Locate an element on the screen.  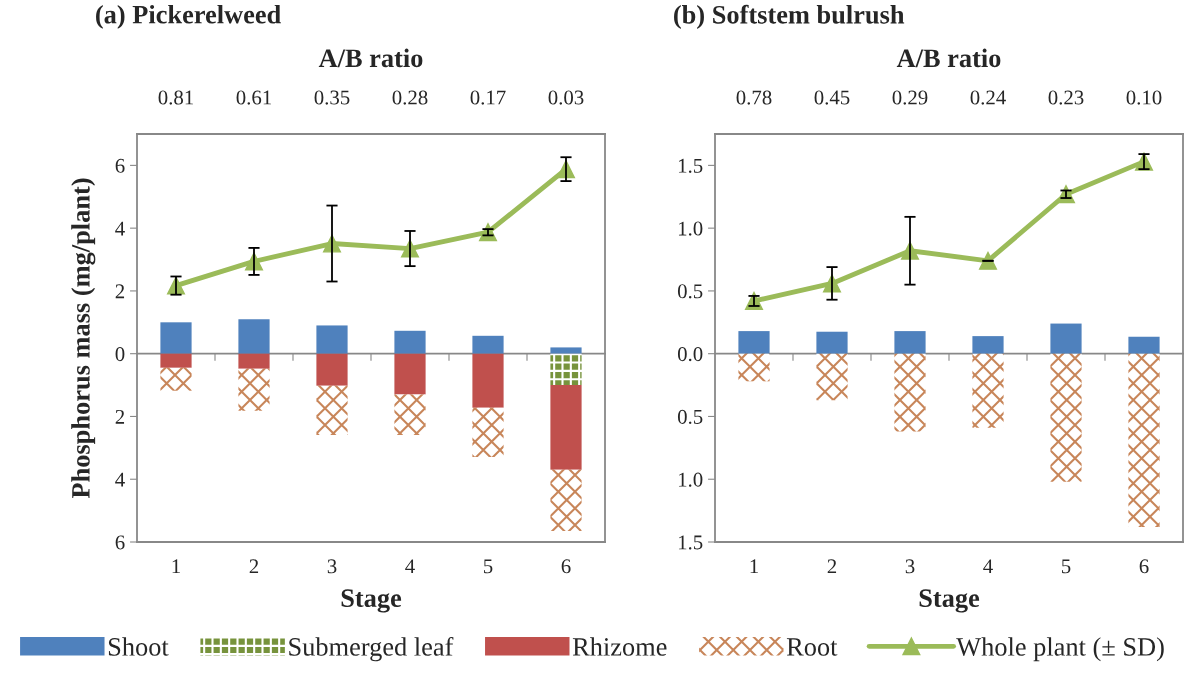
text: 0.61 is located at coordinates (253, 97).